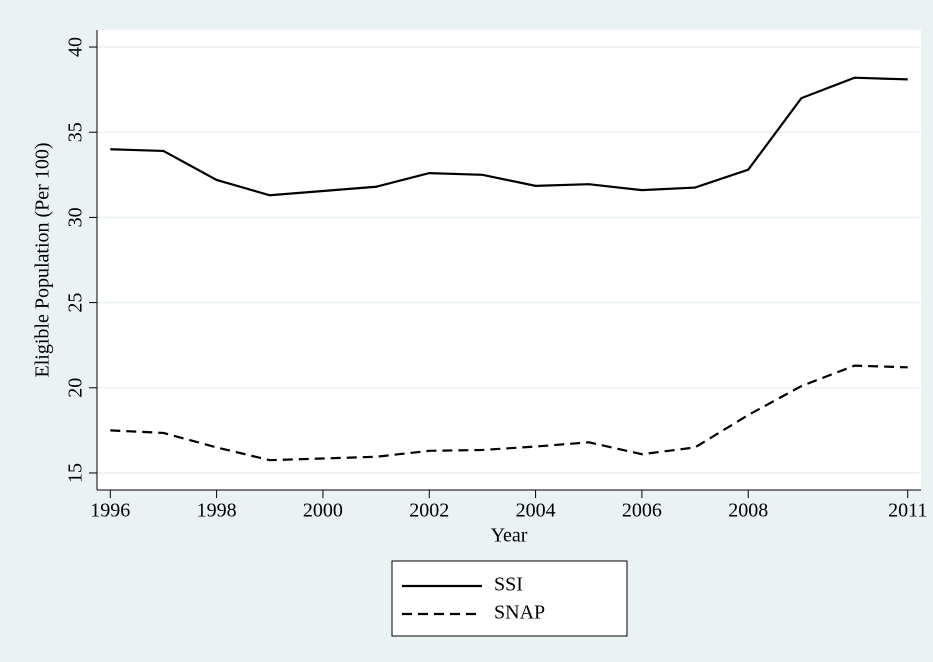 Image resolution: width=933 pixels, height=662 pixels. I want to click on x-tick-label: 2002, so click(429, 511).